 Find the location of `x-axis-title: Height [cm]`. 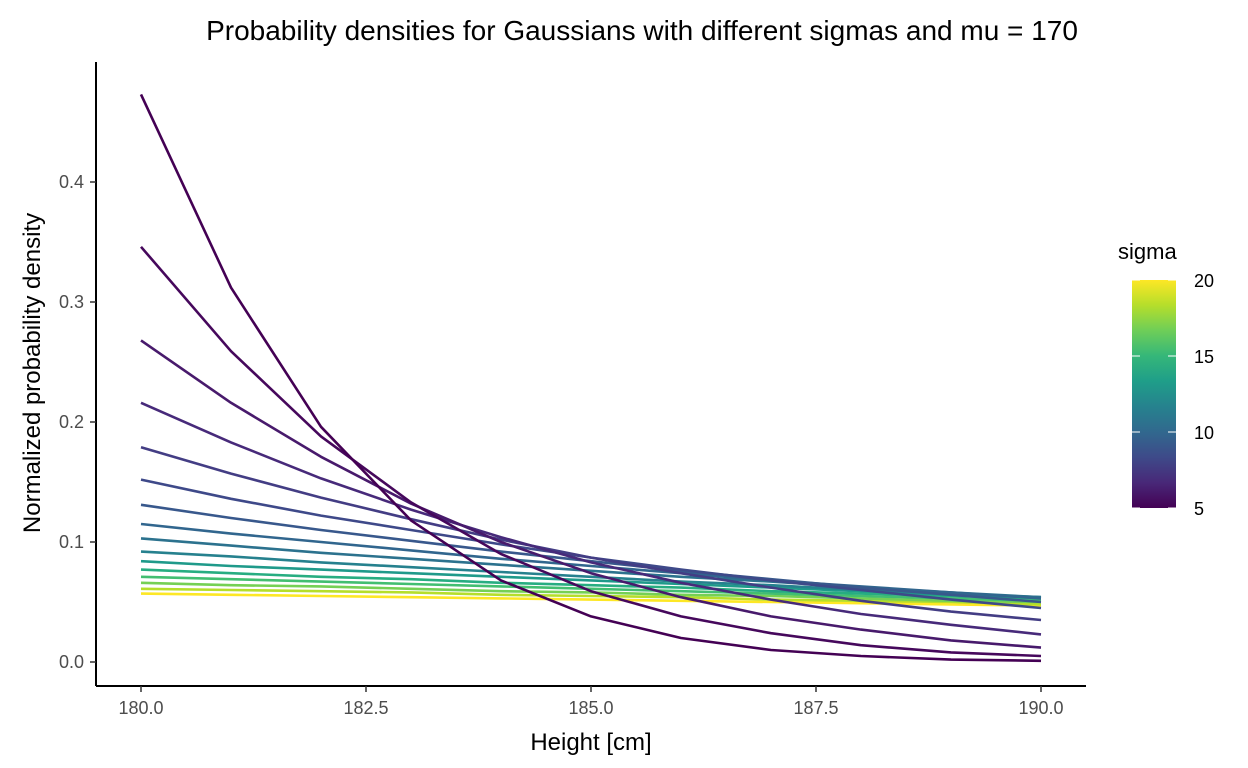

x-axis-title: Height [cm] is located at coordinates (590, 742).